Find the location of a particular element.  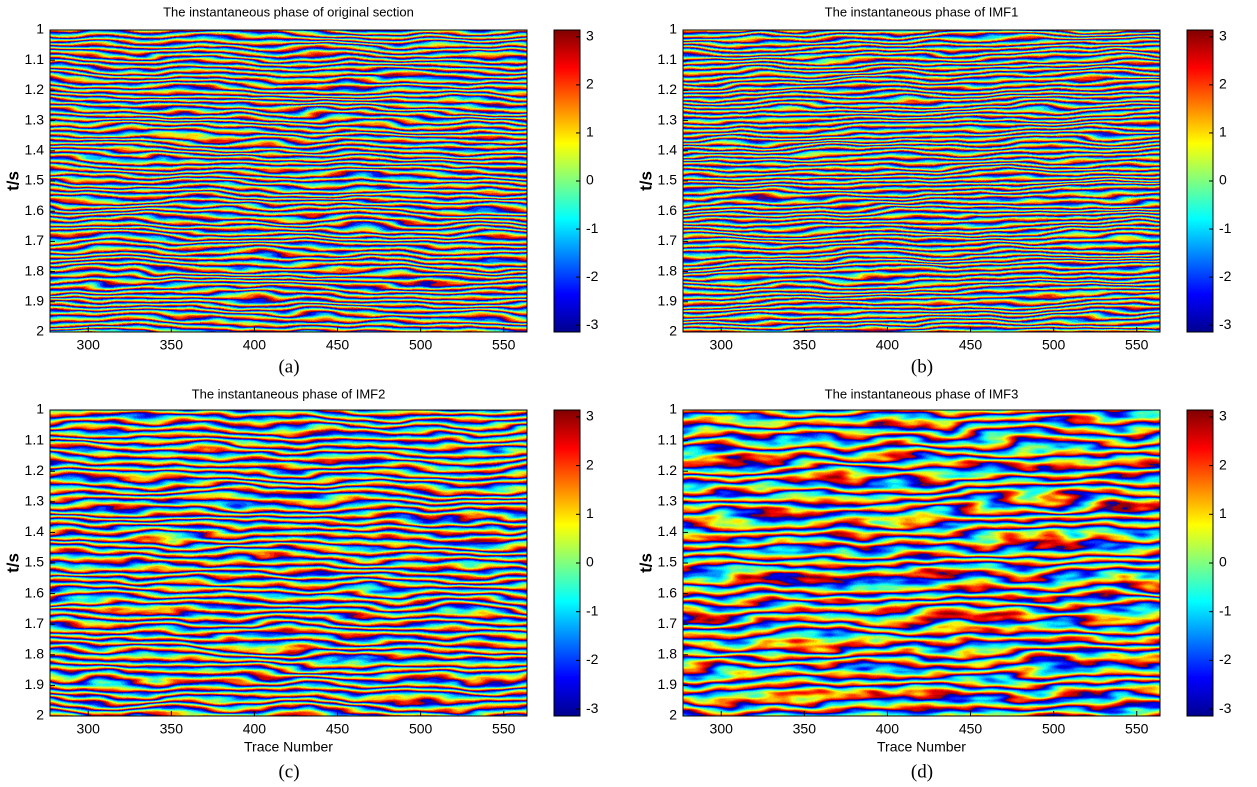

panel-title: The instantaneous phase of IMF2 is located at coordinates (289, 393).